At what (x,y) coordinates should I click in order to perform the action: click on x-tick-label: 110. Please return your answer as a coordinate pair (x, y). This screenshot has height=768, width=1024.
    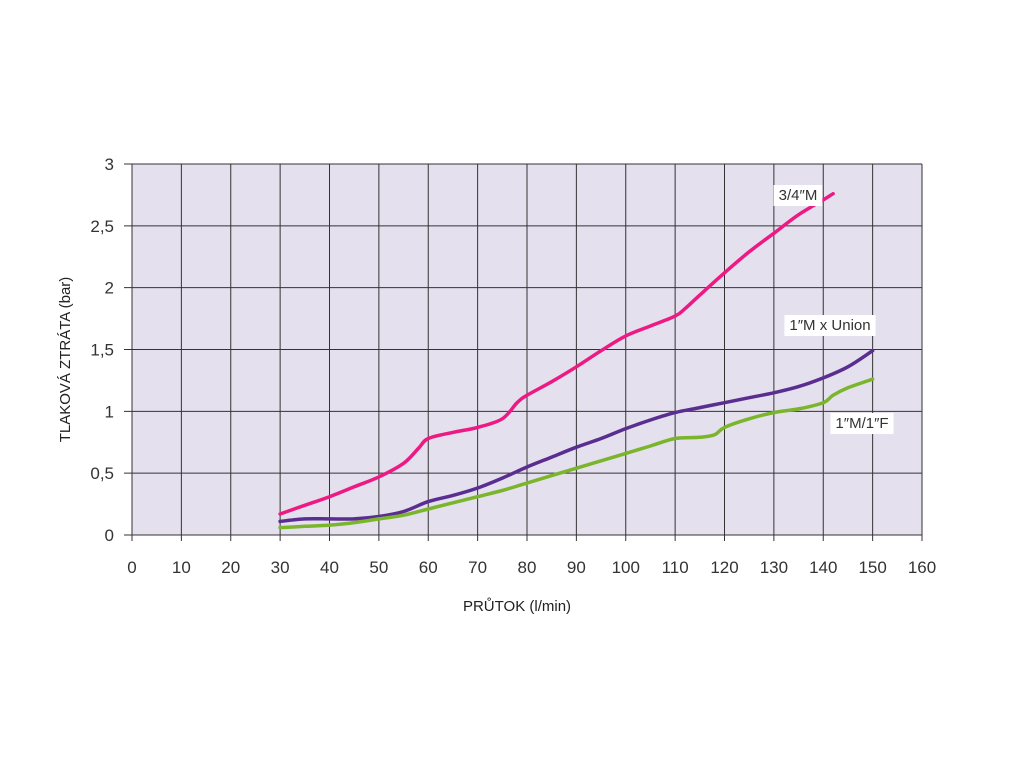
    Looking at the image, I should click on (675, 567).